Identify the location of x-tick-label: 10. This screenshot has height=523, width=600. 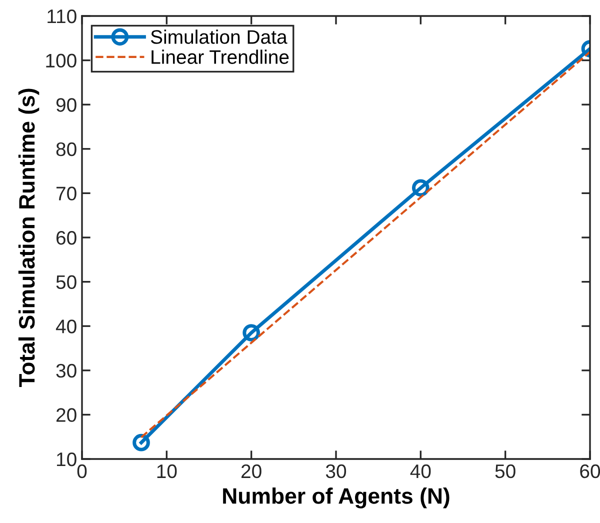
(167, 471).